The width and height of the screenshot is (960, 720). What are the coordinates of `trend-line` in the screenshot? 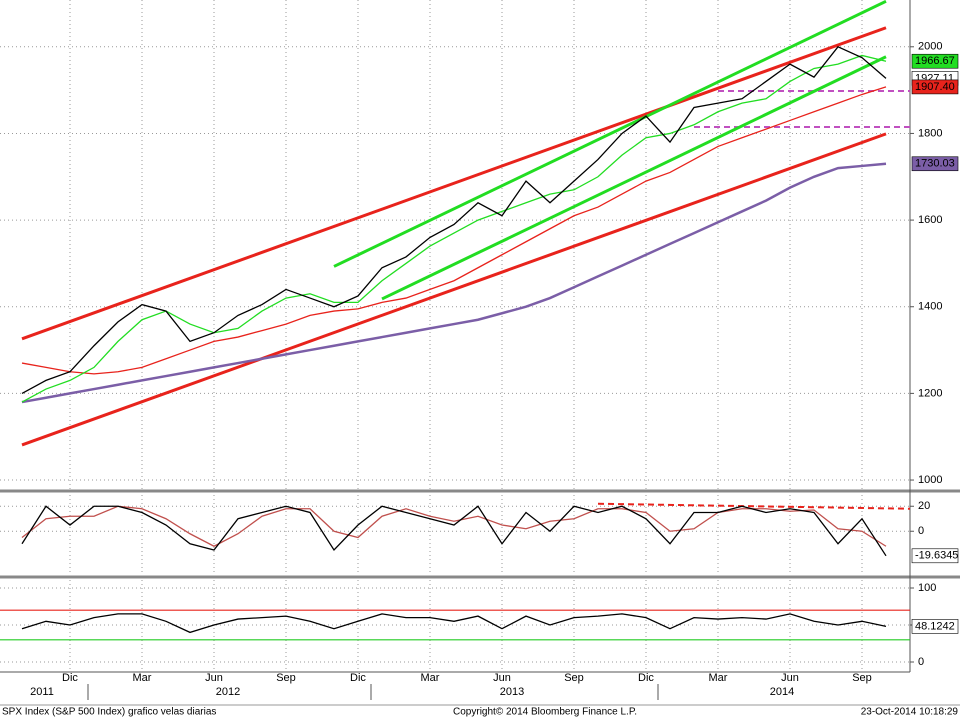 It's located at (754, 506).